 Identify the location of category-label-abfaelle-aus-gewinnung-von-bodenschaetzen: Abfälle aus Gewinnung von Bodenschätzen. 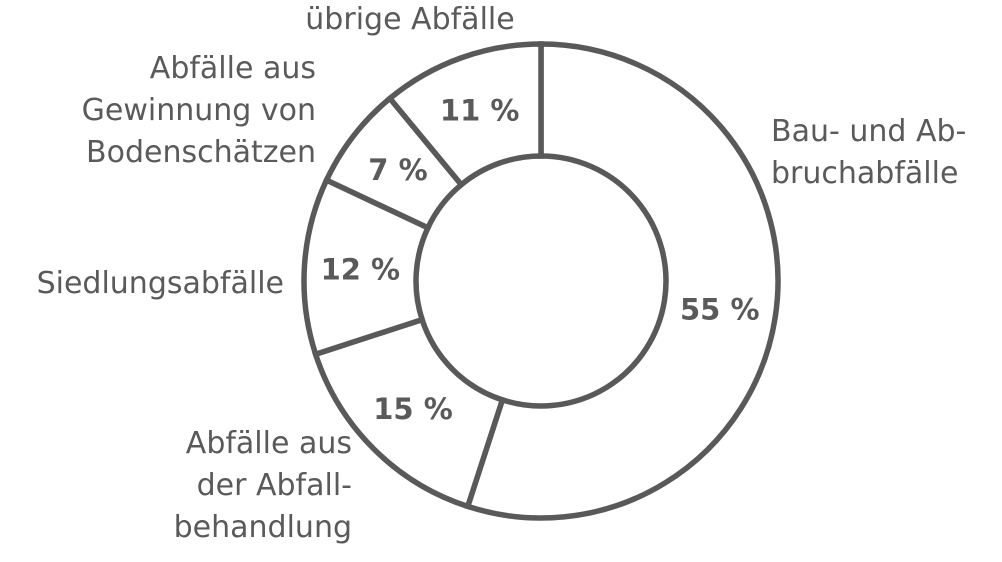
(199, 110).